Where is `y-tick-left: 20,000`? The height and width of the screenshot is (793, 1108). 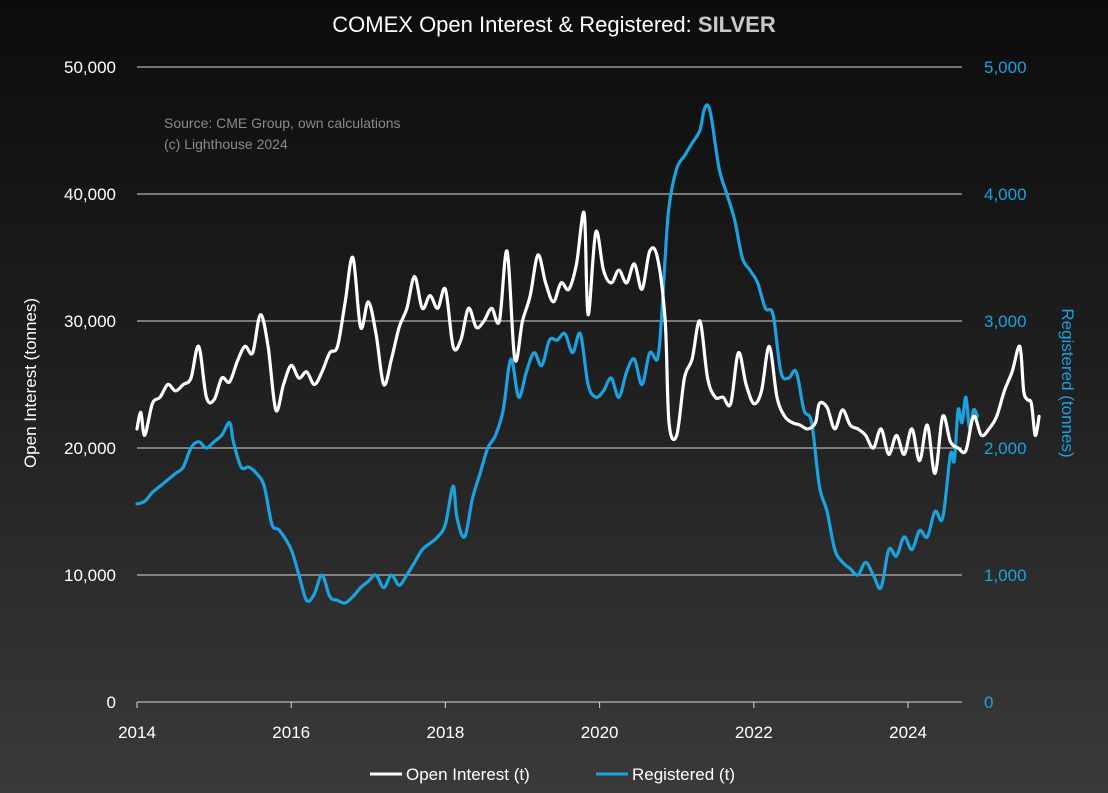
y-tick-left: 20,000 is located at coordinates (90, 448).